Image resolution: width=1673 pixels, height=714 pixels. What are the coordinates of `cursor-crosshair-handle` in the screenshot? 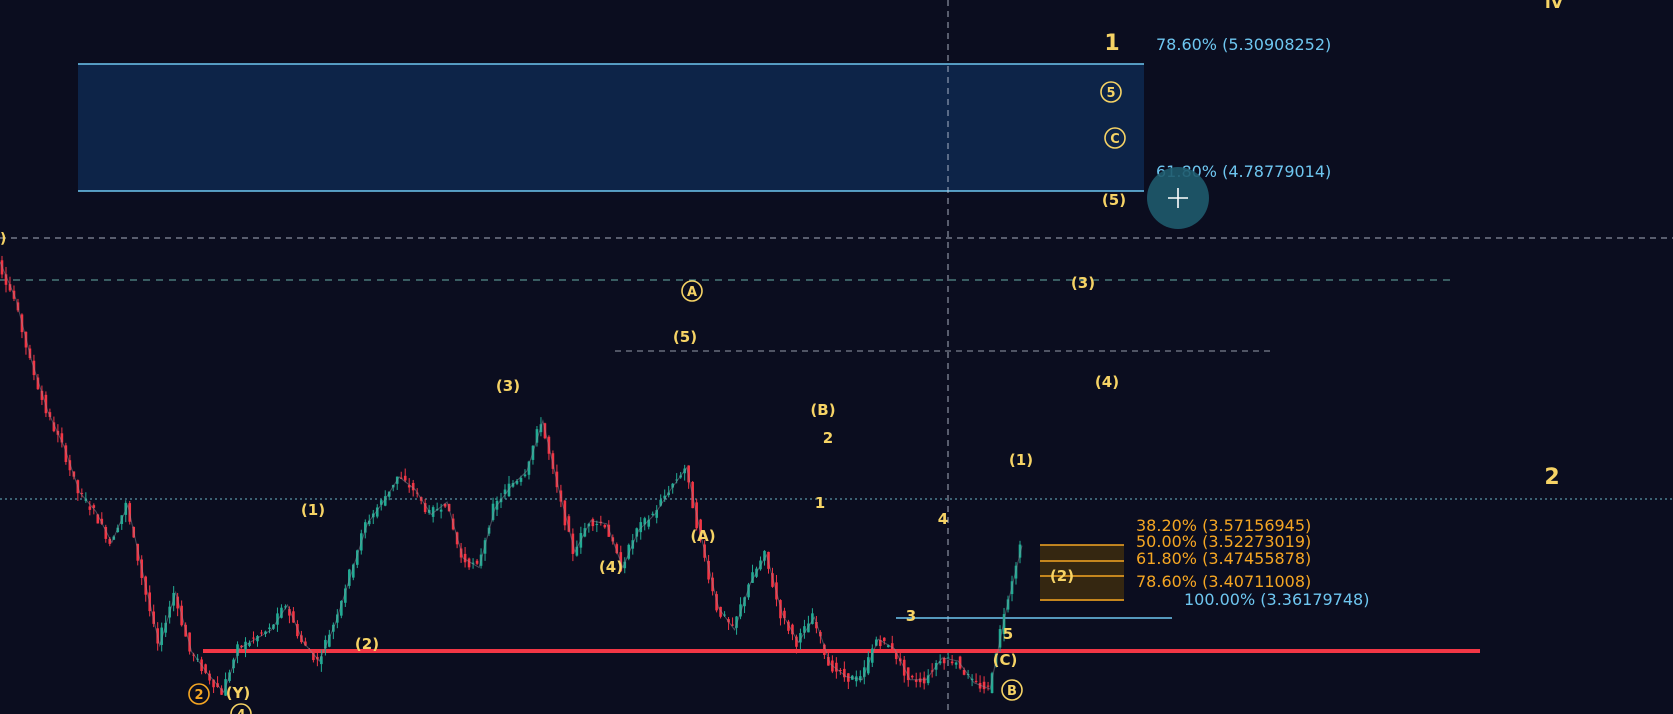 It's located at (1178, 198).